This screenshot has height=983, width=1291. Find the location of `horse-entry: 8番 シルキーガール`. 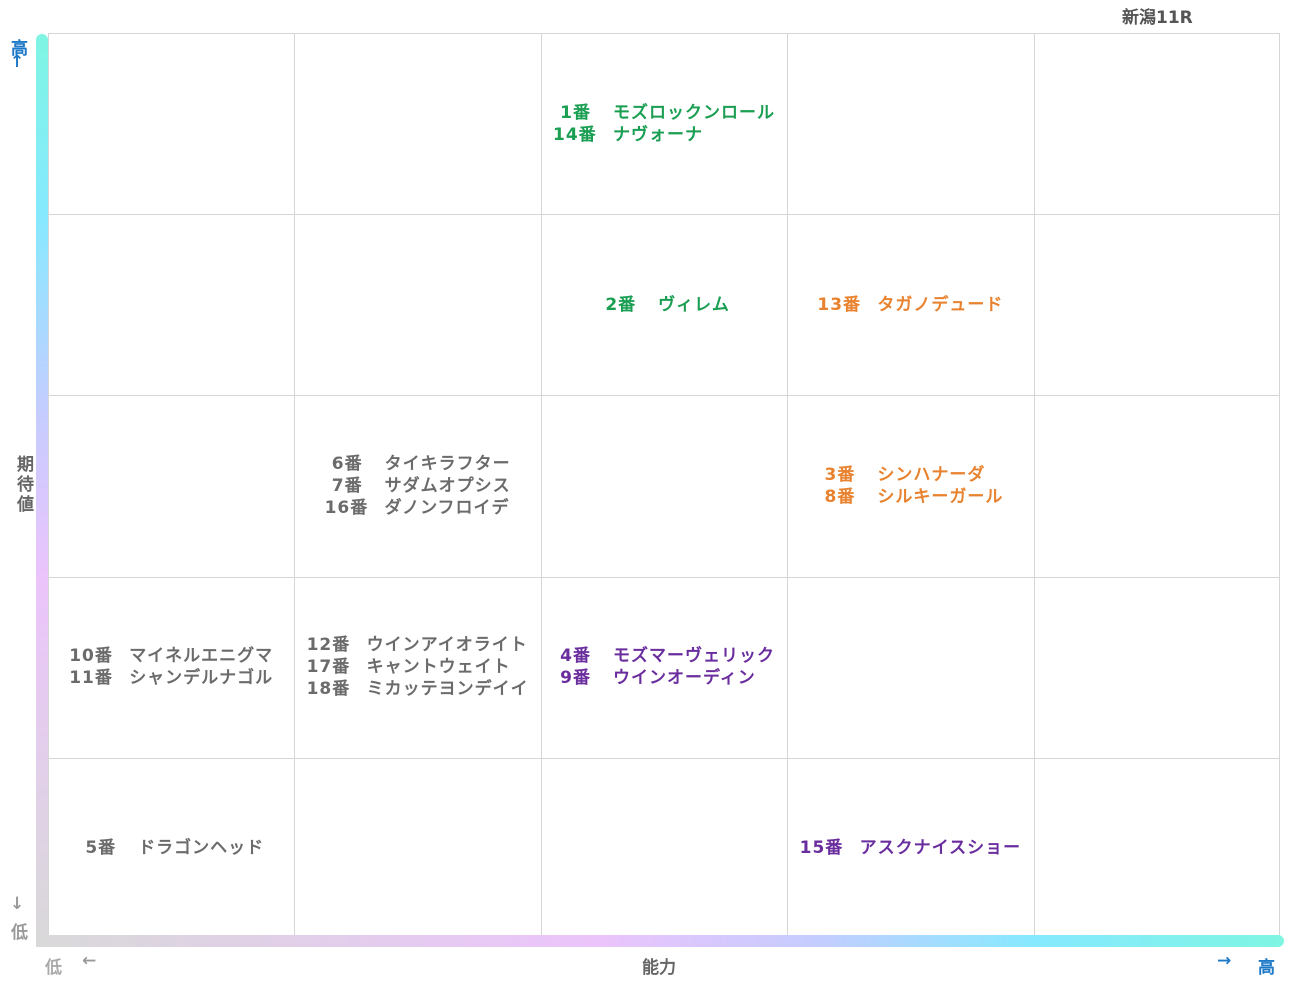

horse-entry: 8番 シルキーガール is located at coordinates (910, 497).